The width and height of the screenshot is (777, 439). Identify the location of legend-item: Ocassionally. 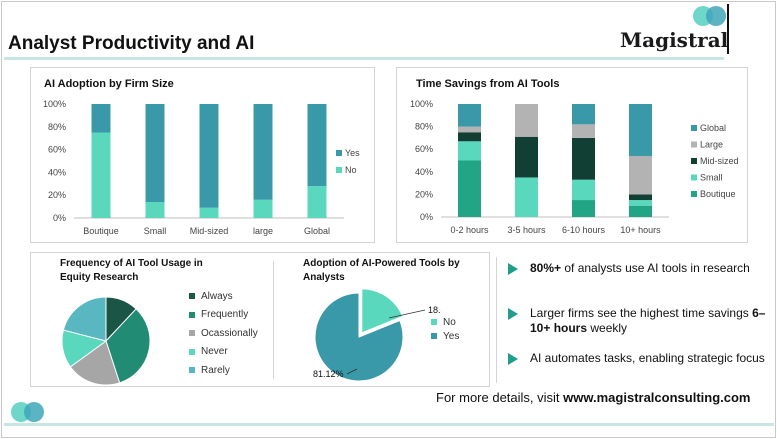
(223, 333).